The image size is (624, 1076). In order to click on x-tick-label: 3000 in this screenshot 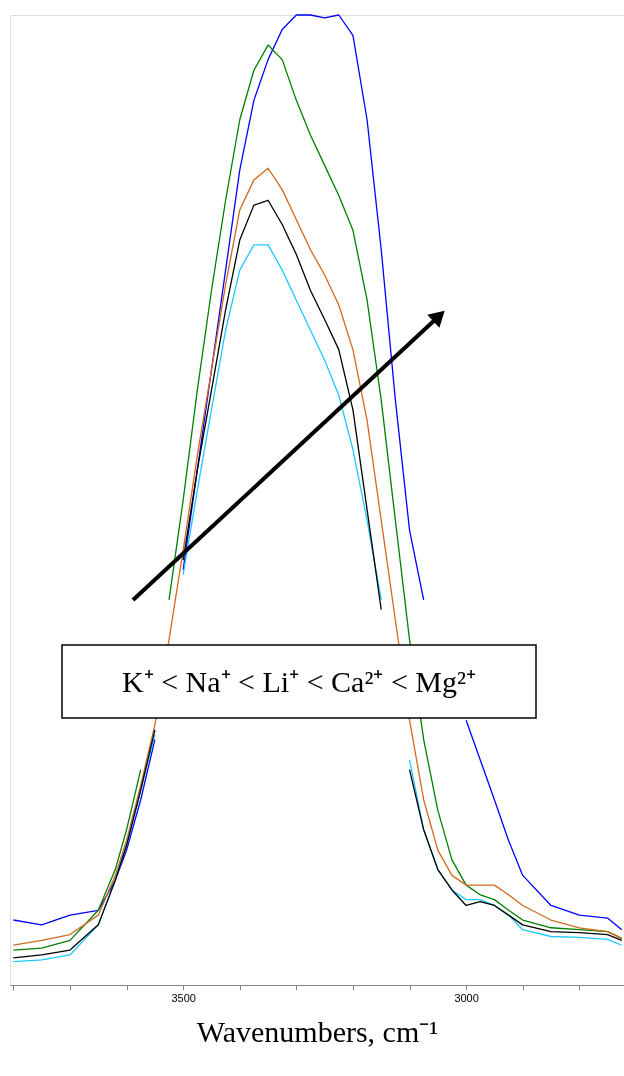, I will do `click(466, 997)`.